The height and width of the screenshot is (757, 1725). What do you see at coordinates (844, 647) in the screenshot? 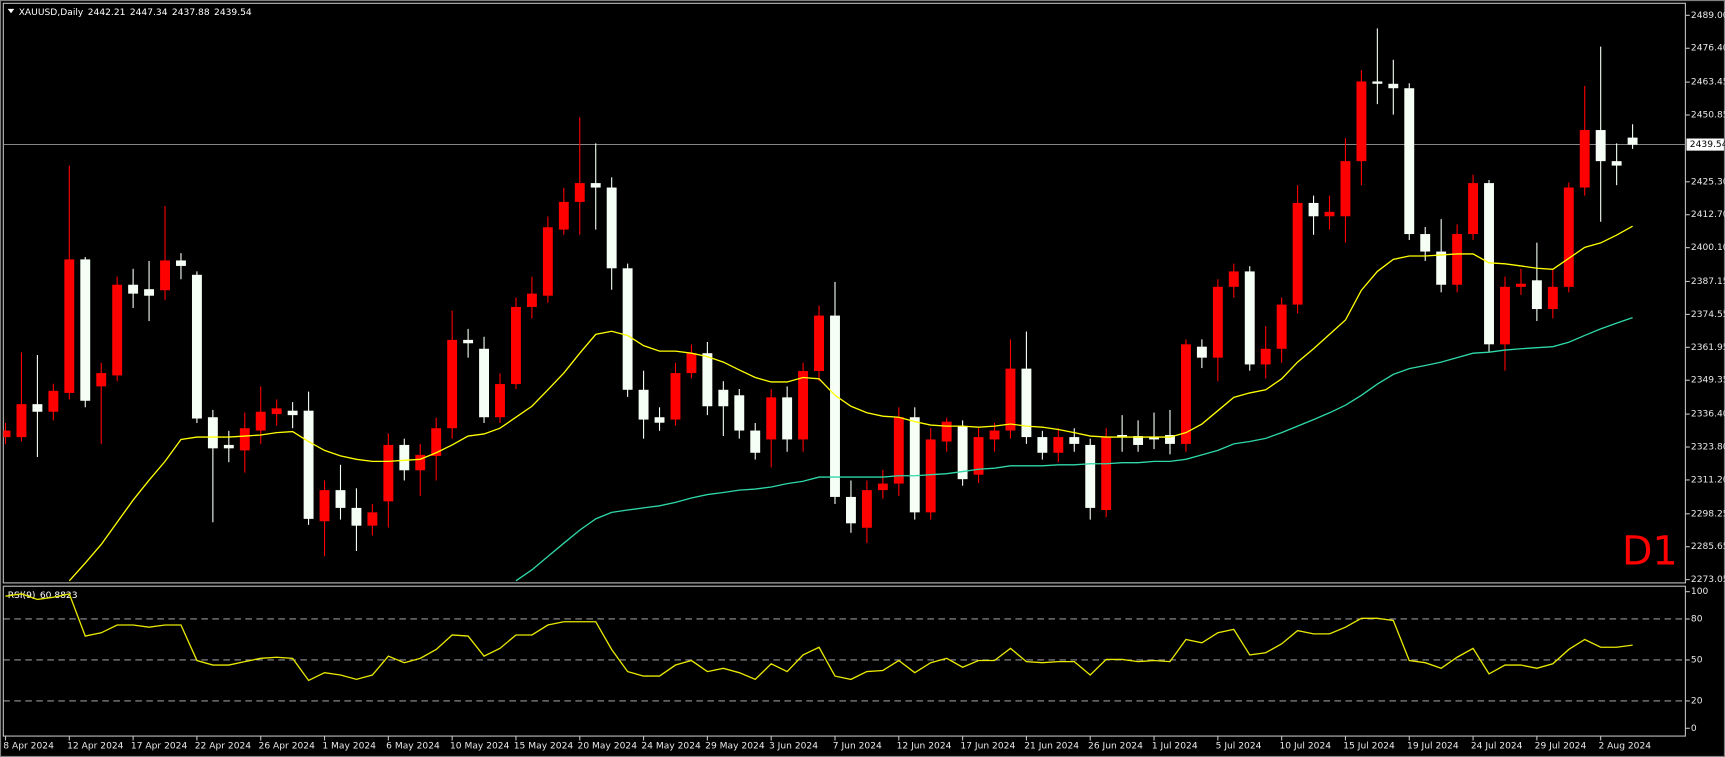
I see `rsi-plot` at bounding box center [844, 647].